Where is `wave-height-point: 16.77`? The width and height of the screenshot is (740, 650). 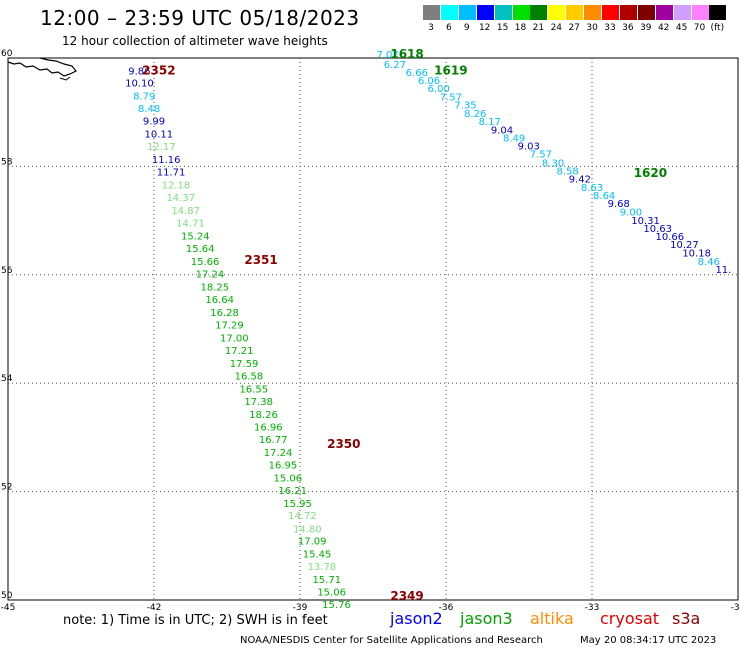 wave-height-point: 16.77 is located at coordinates (273, 440).